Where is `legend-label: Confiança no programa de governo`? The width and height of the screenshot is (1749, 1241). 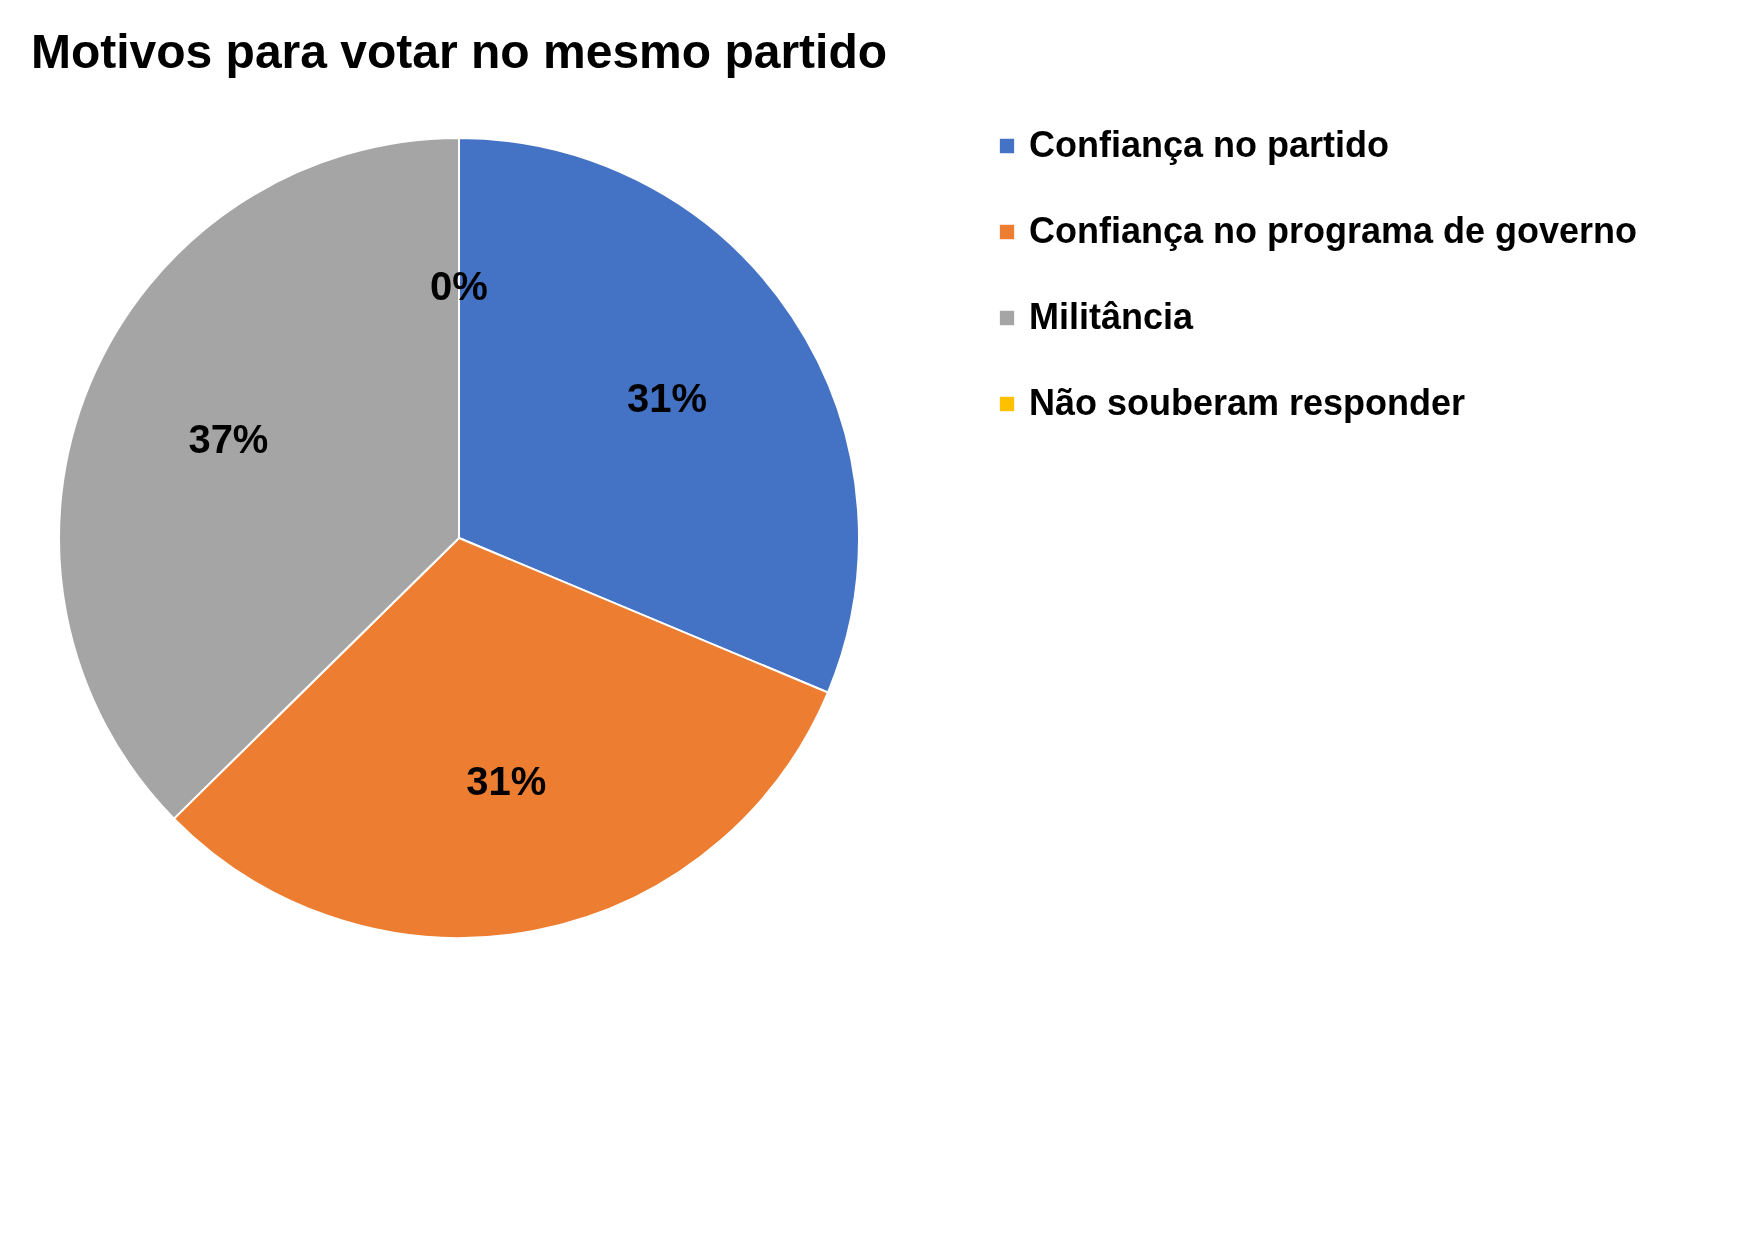
legend-label: Confiança no programa de governo is located at coordinates (1333, 230).